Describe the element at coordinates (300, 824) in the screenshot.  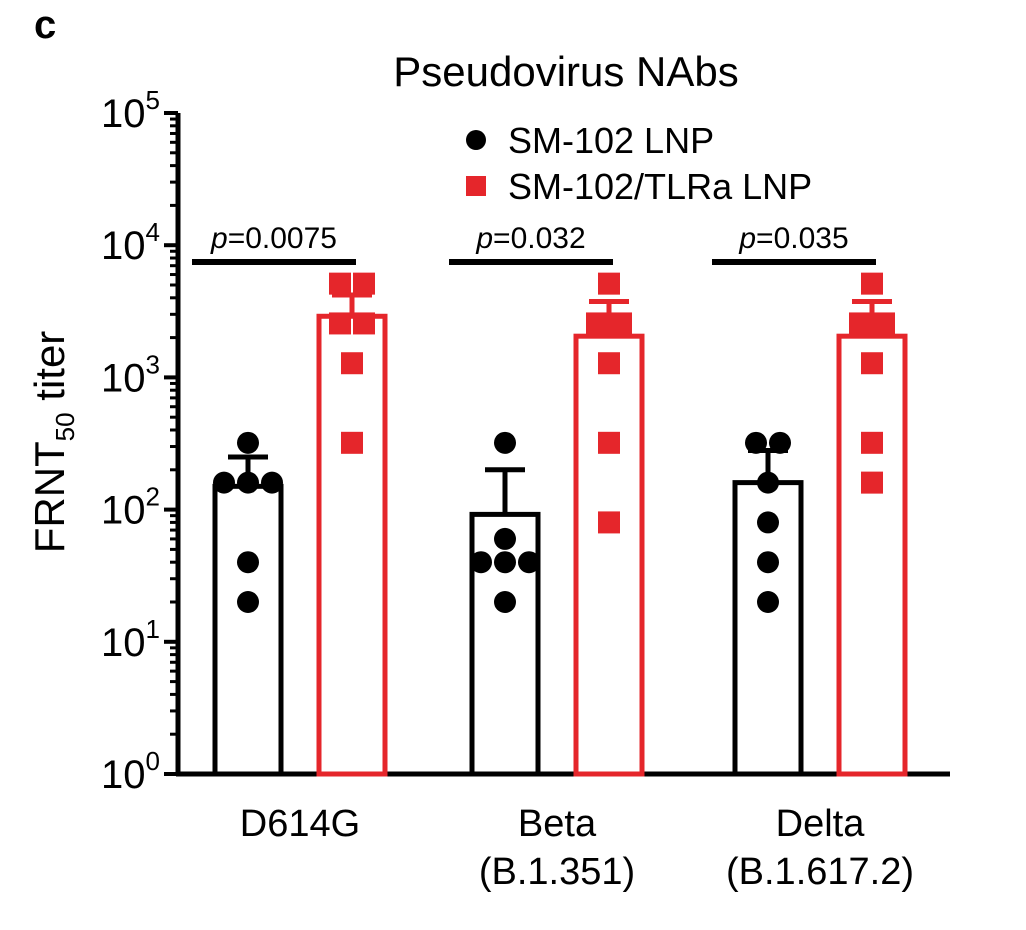
I see `x-tick-label: D614G` at that location.